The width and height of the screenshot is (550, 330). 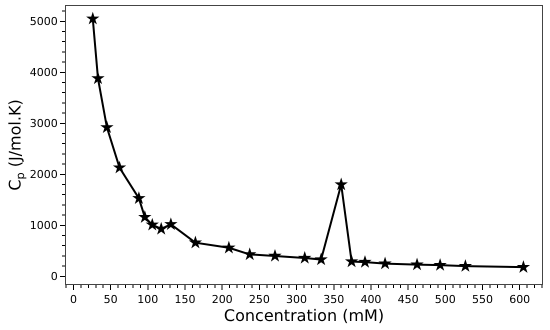 What do you see at coordinates (222, 299) in the screenshot?
I see `x-tick-label: 200` at bounding box center [222, 299].